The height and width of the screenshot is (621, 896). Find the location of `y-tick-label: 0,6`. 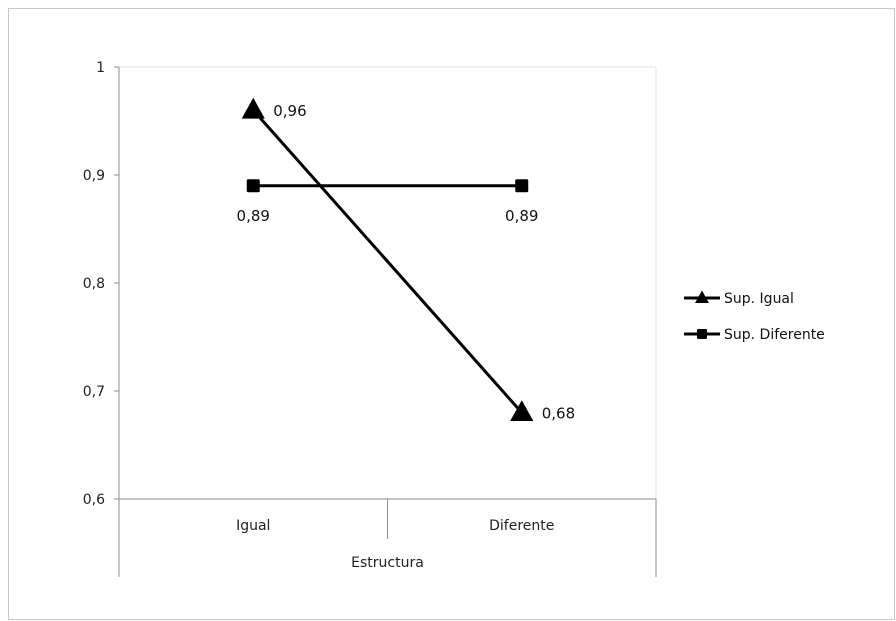

y-tick-label: 0,6 is located at coordinates (94, 500).